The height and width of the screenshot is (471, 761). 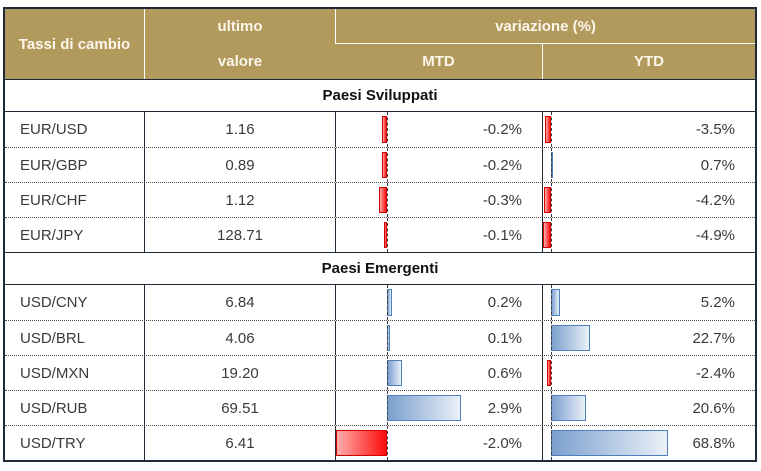 I want to click on header-variazione: variazione (%), so click(x=545, y=26).